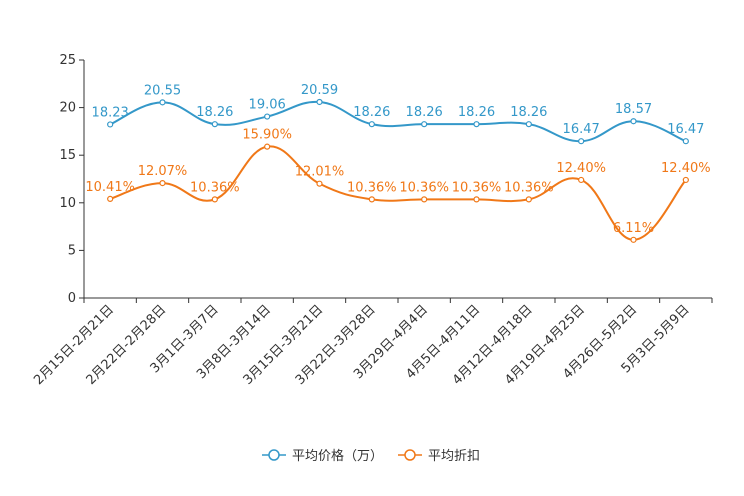  What do you see at coordinates (72, 250) in the screenshot?
I see `y-tick-label: 5` at bounding box center [72, 250].